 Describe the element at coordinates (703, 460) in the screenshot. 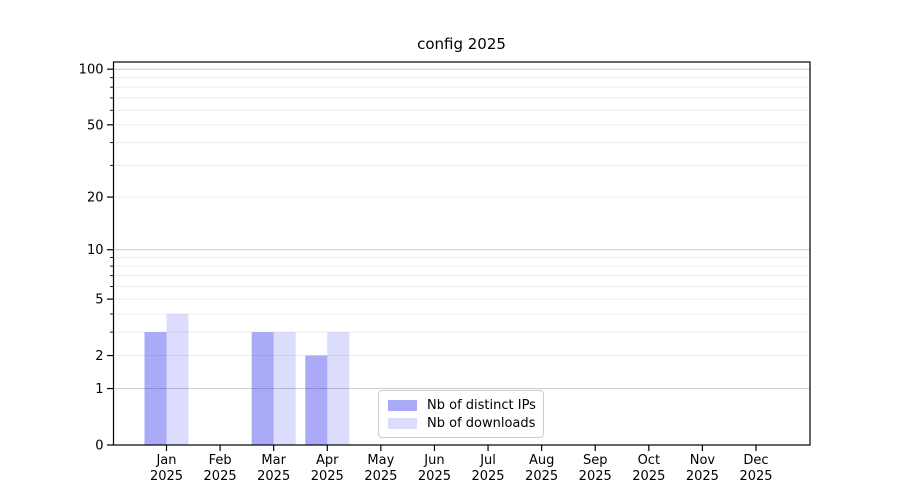

I see `x-tick-label-month: Nov` at that location.